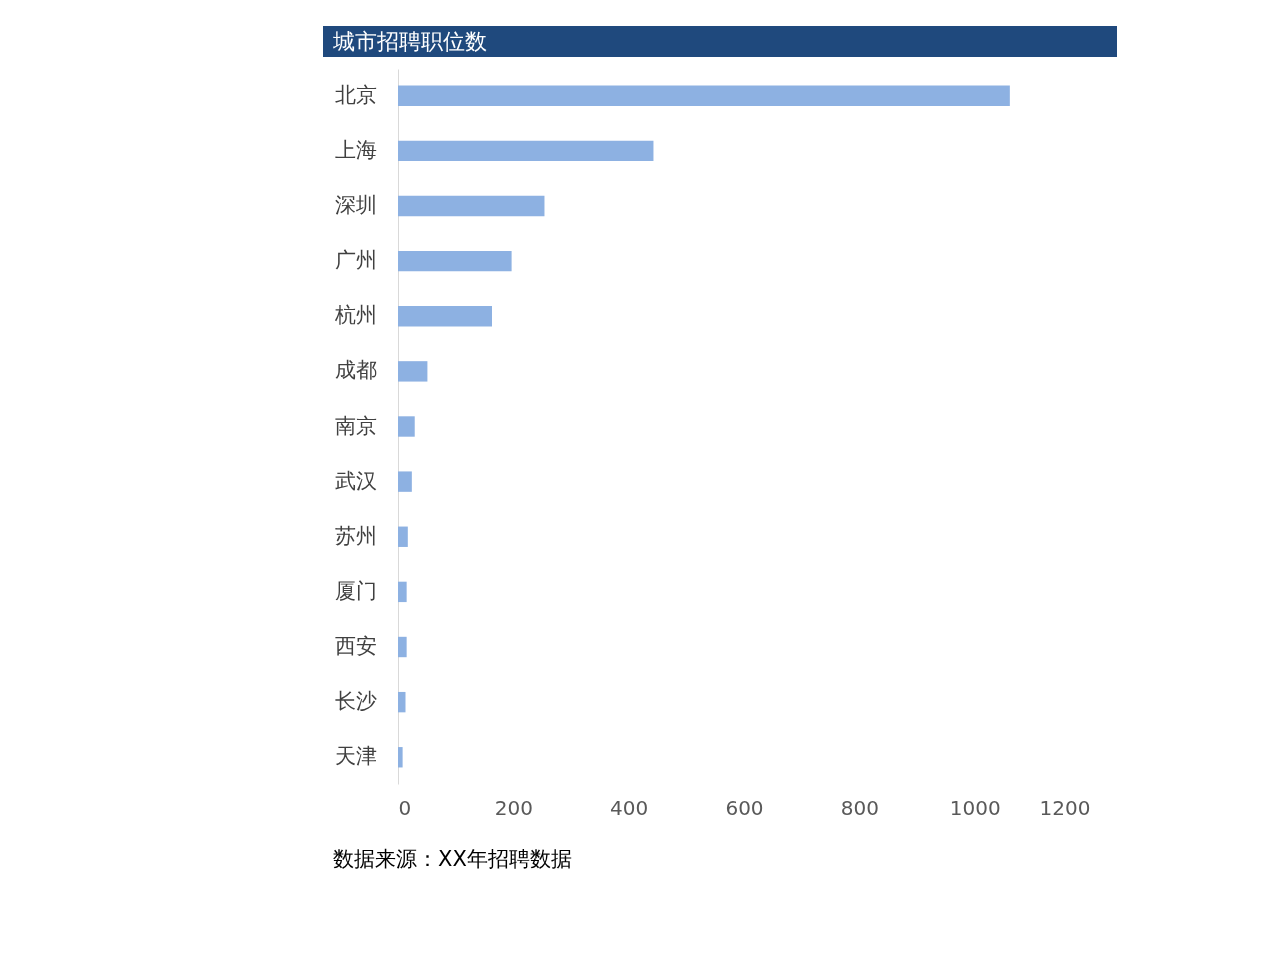  Describe the element at coordinates (355, 590) in the screenshot. I see `y-tick-label: 厦门` at that location.